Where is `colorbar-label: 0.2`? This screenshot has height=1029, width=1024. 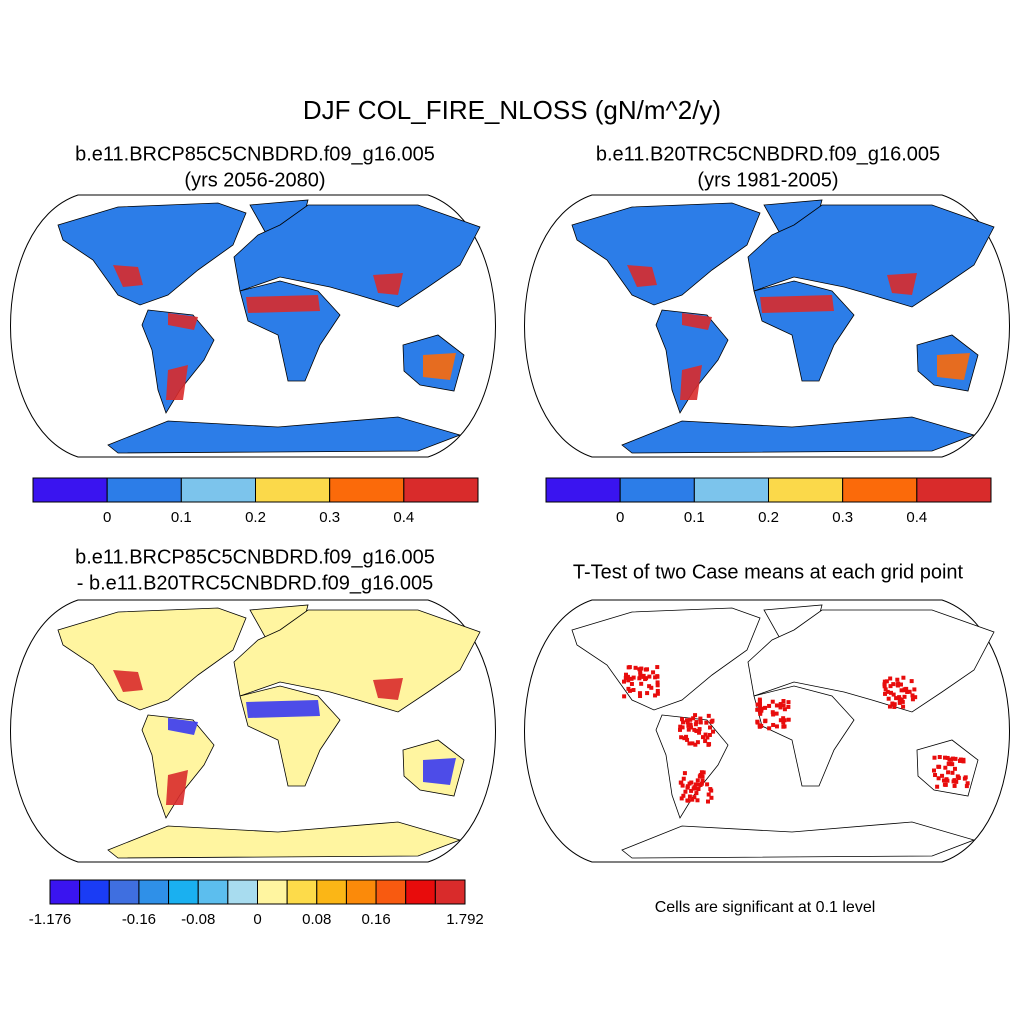 colorbar-label: 0.2 is located at coordinates (255, 517).